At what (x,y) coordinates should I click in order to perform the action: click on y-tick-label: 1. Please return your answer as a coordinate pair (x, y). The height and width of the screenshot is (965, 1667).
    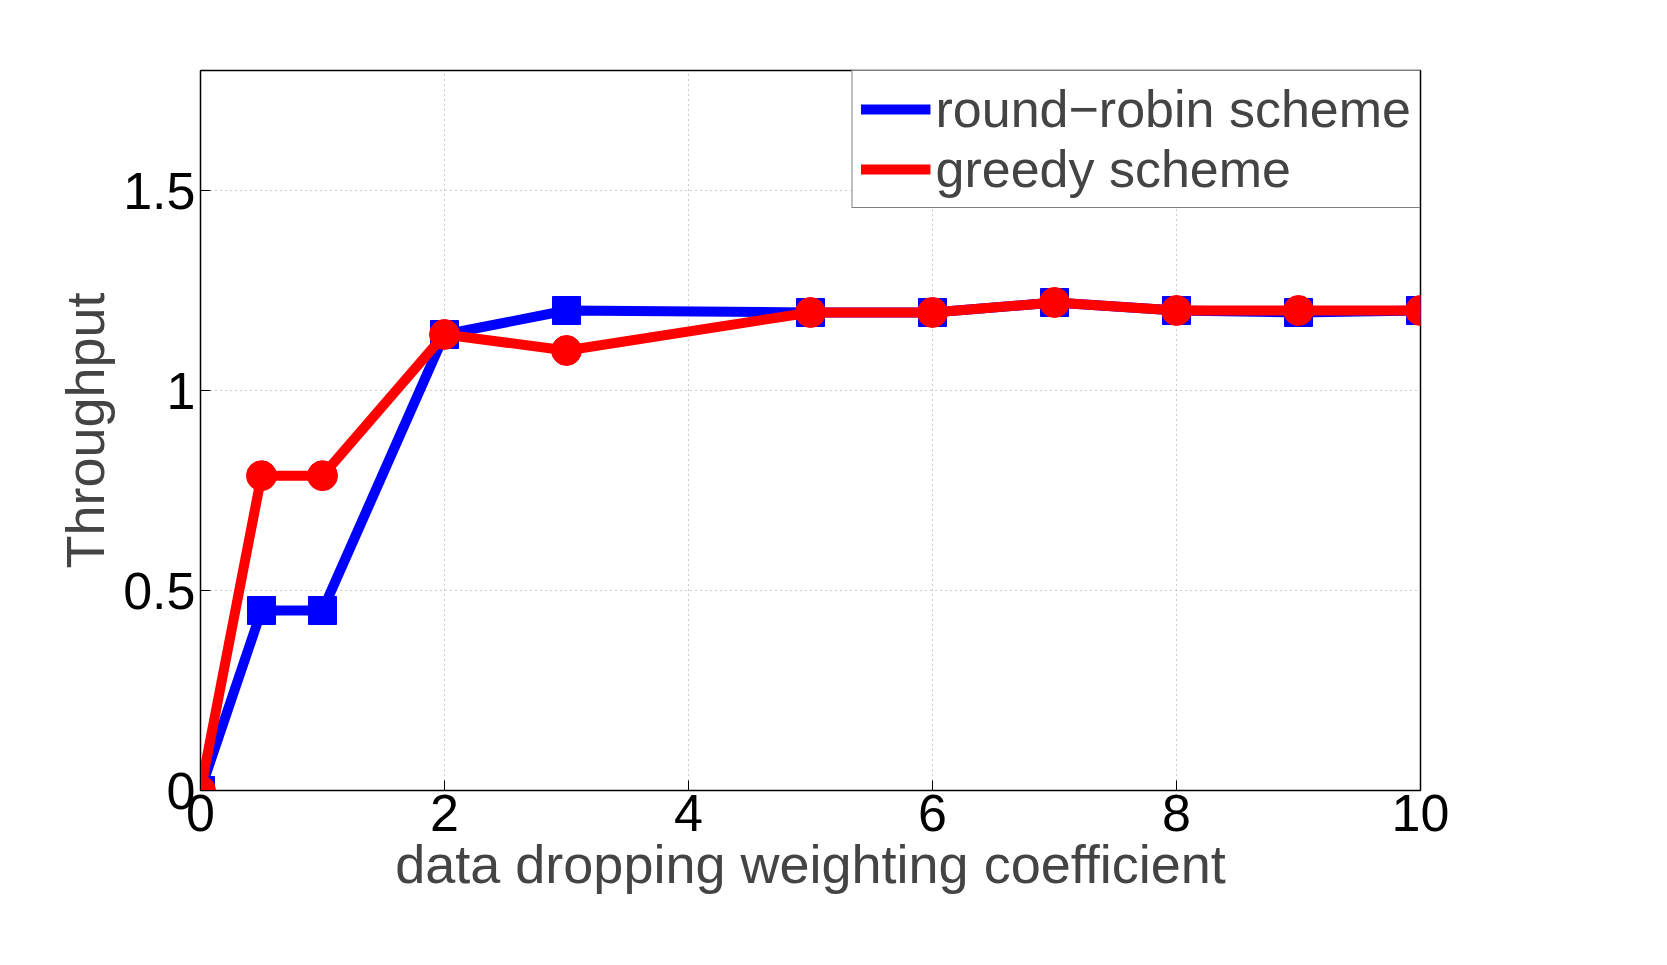
    Looking at the image, I should click on (181, 390).